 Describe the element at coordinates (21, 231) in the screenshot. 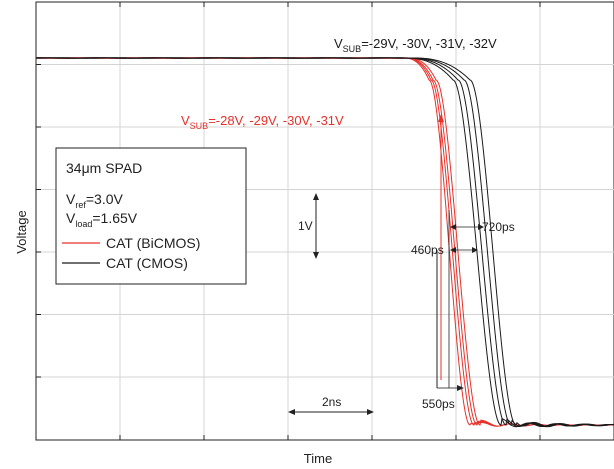

I see `y-axis-label: Voltage` at that location.